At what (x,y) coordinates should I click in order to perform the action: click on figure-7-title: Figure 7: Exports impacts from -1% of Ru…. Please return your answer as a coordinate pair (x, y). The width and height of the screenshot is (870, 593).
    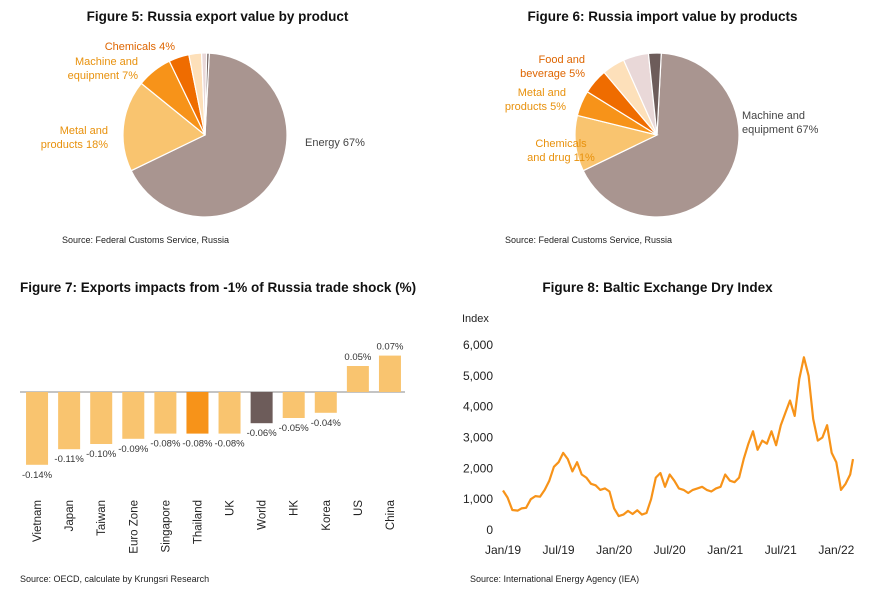
    Looking at the image, I should click on (218, 287).